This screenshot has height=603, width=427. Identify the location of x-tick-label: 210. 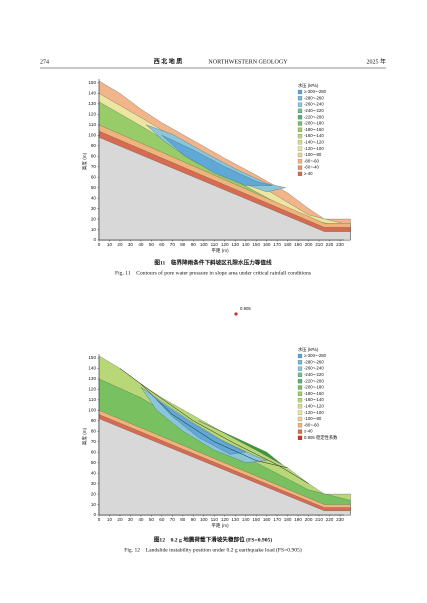
(319, 244).